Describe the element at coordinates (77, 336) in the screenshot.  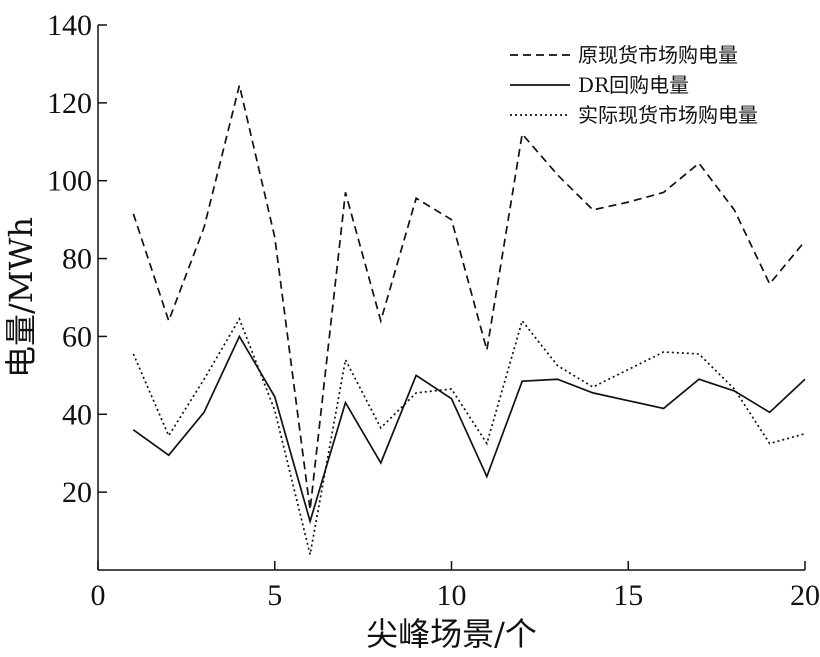
I see `y-tick-label: 60` at that location.